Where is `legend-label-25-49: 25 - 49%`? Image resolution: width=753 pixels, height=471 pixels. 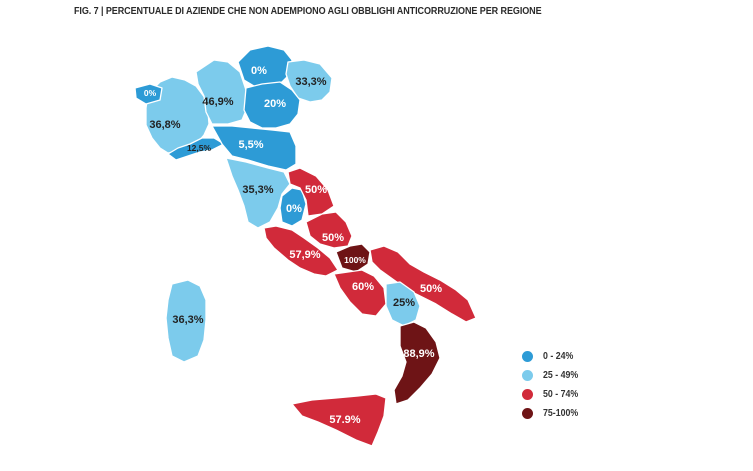
legend-label-25-49: 25 - 49% is located at coordinates (561, 375).